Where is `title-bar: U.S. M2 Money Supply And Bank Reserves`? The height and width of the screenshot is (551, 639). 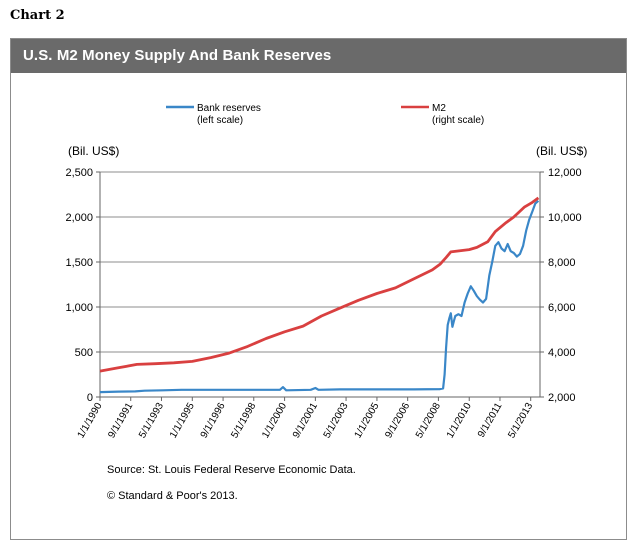 title-bar: U.S. M2 Money Supply And Bank Reserves is located at coordinates (318, 56).